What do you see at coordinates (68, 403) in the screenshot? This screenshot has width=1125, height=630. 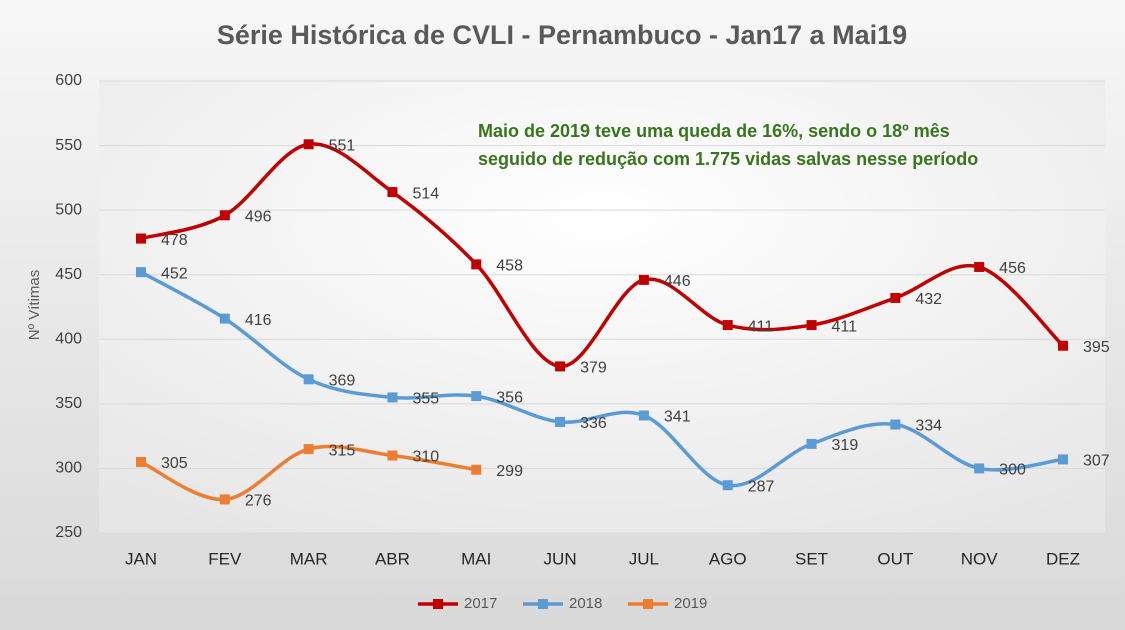 I see `y-tick-label: 350` at bounding box center [68, 403].